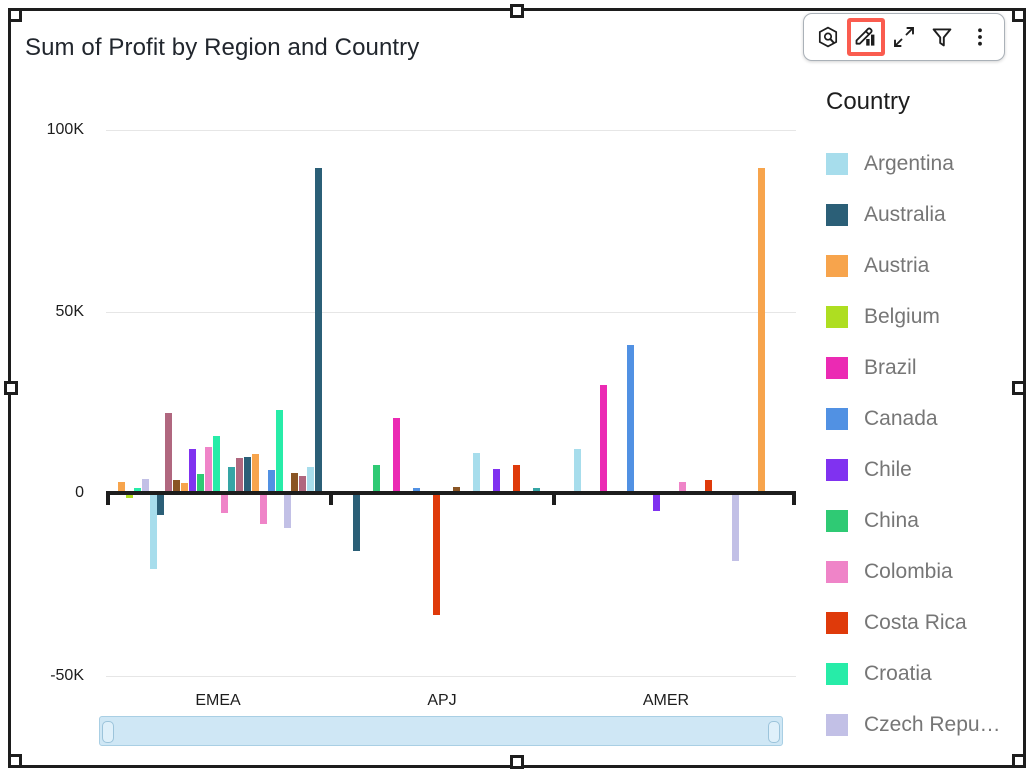  Describe the element at coordinates (888, 469) in the screenshot. I see `legend-item-label: Chile` at that location.